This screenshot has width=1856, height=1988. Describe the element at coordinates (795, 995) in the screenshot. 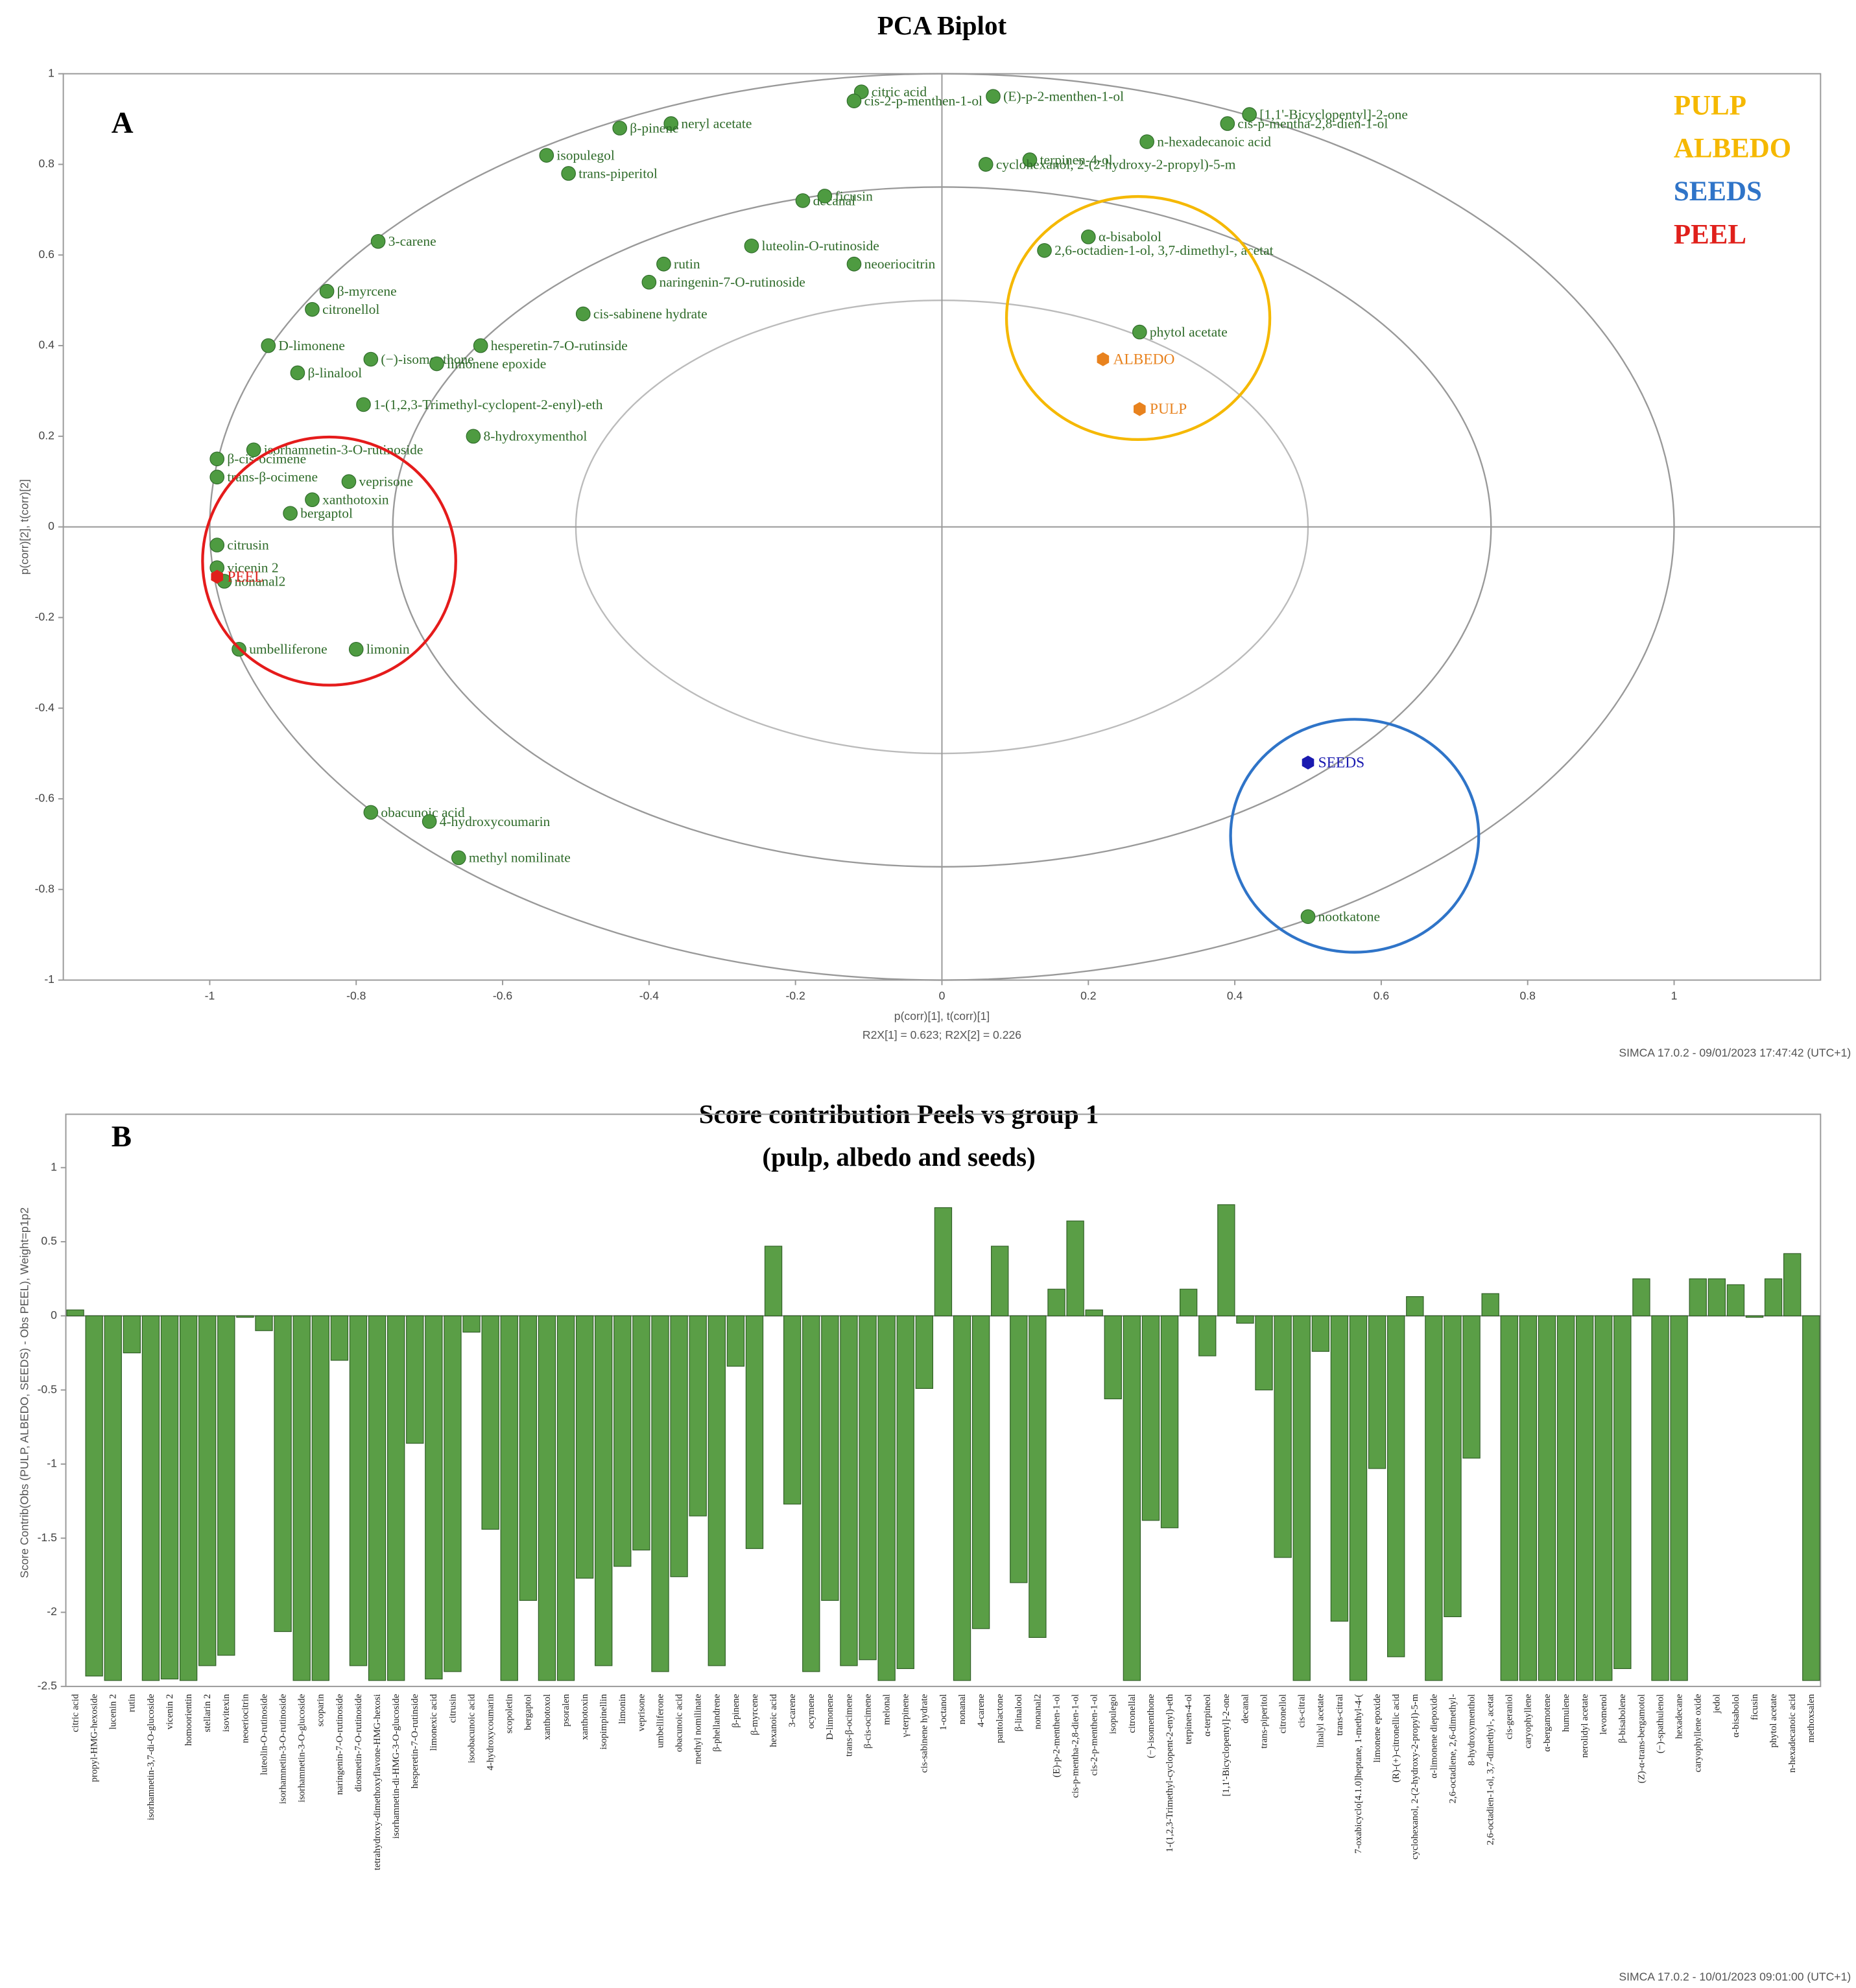

I see `x-tick-label: -0.2` at that location.